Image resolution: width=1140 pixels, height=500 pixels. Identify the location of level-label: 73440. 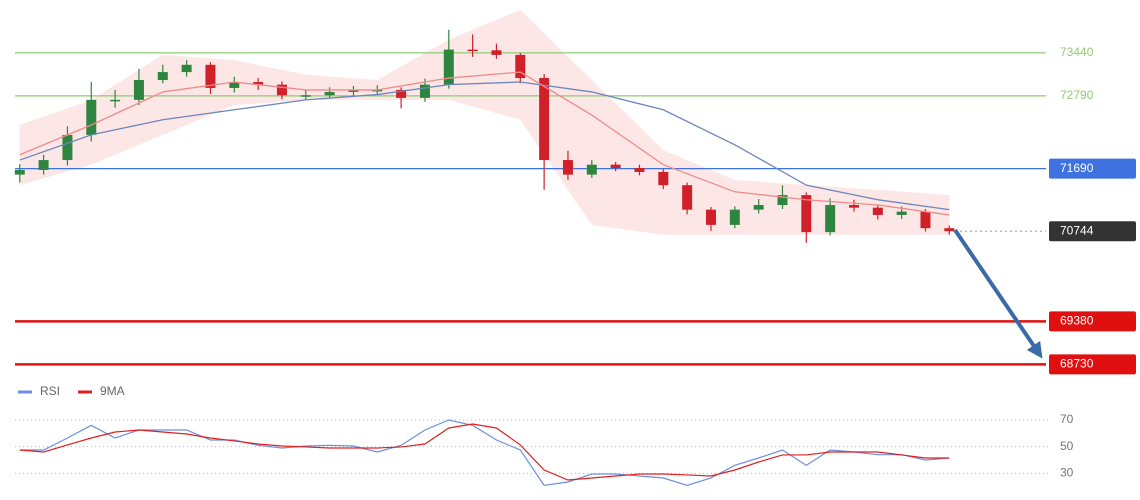
(1077, 52).